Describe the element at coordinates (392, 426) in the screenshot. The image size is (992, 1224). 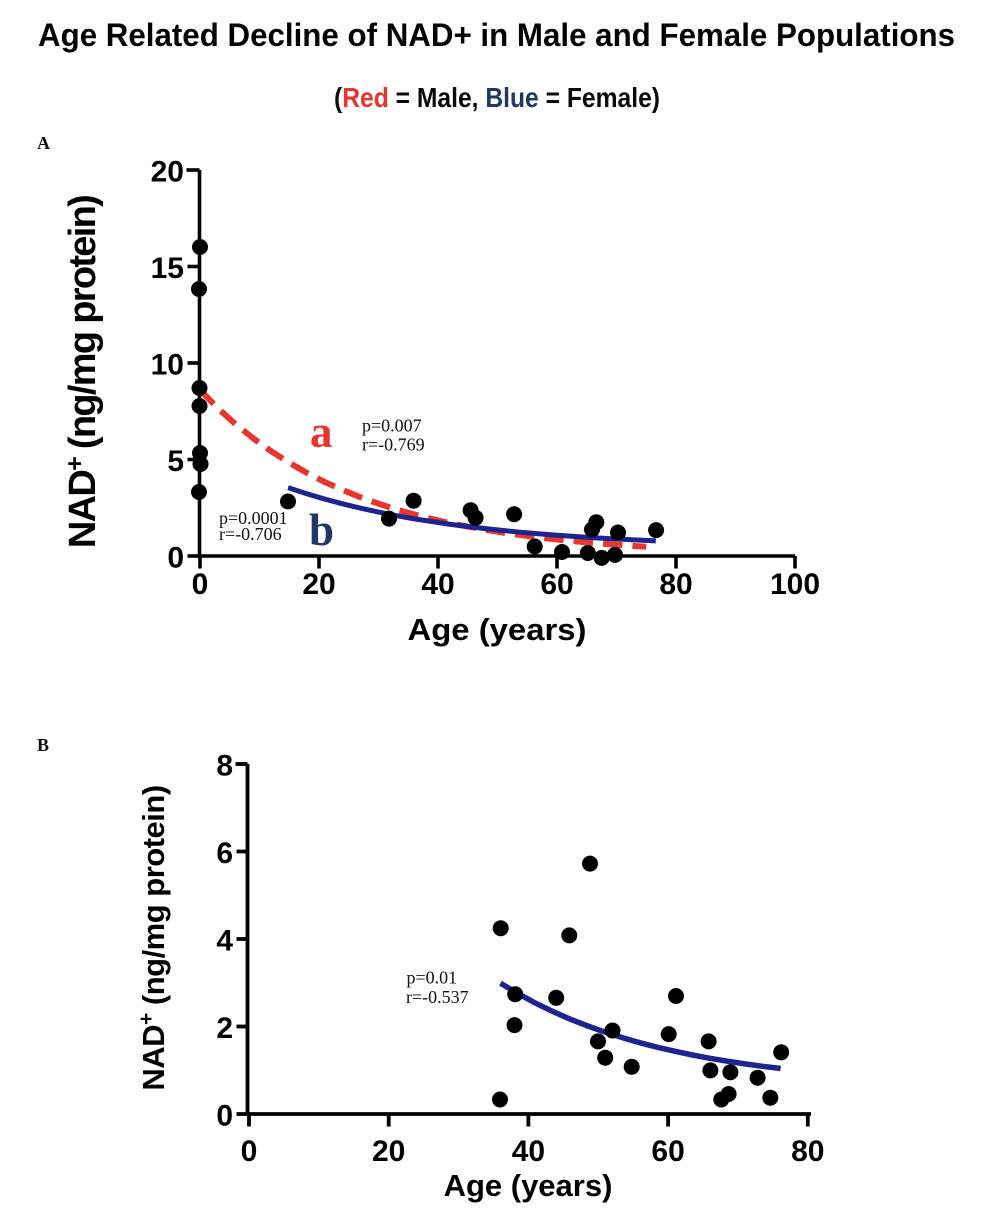
I see `svg-text: p=0.007` at that location.